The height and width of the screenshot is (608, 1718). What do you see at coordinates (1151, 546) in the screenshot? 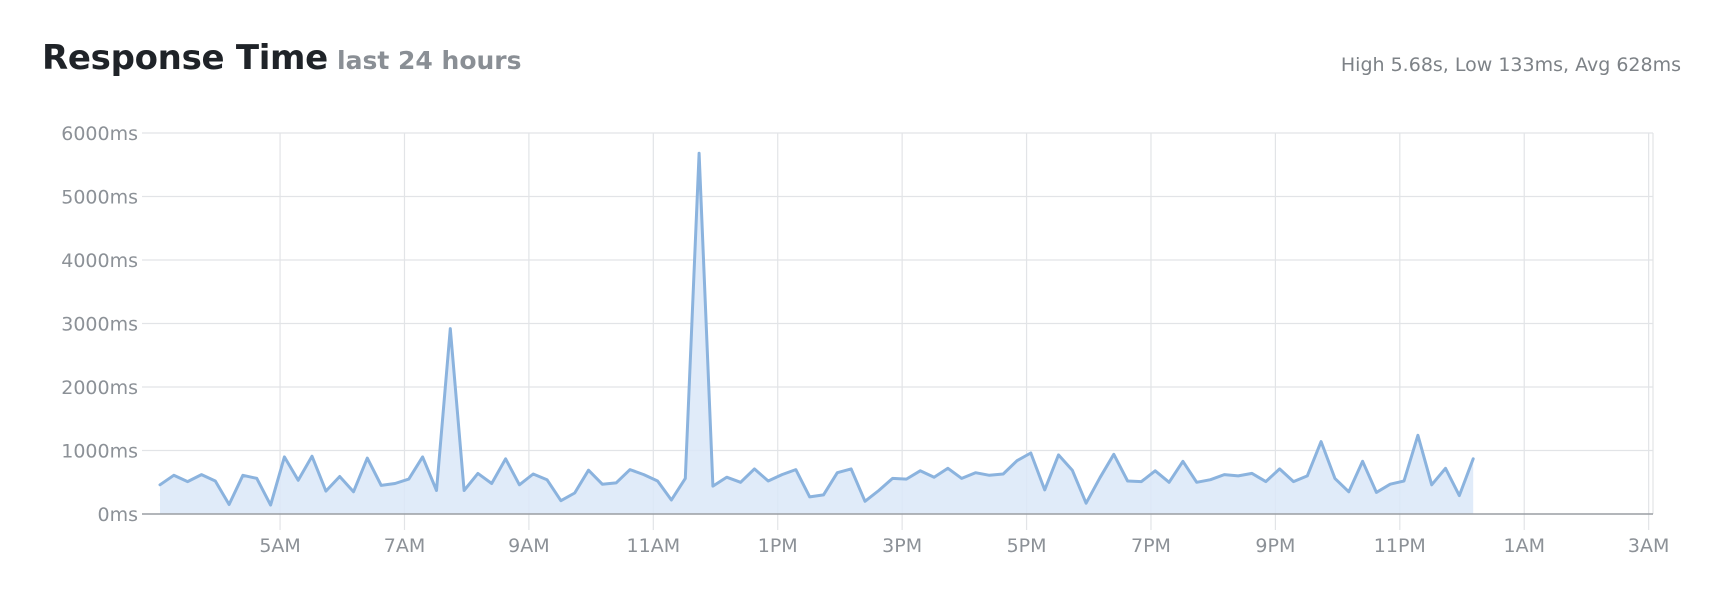
I see `x-tick-label: 7PM` at bounding box center [1151, 546].